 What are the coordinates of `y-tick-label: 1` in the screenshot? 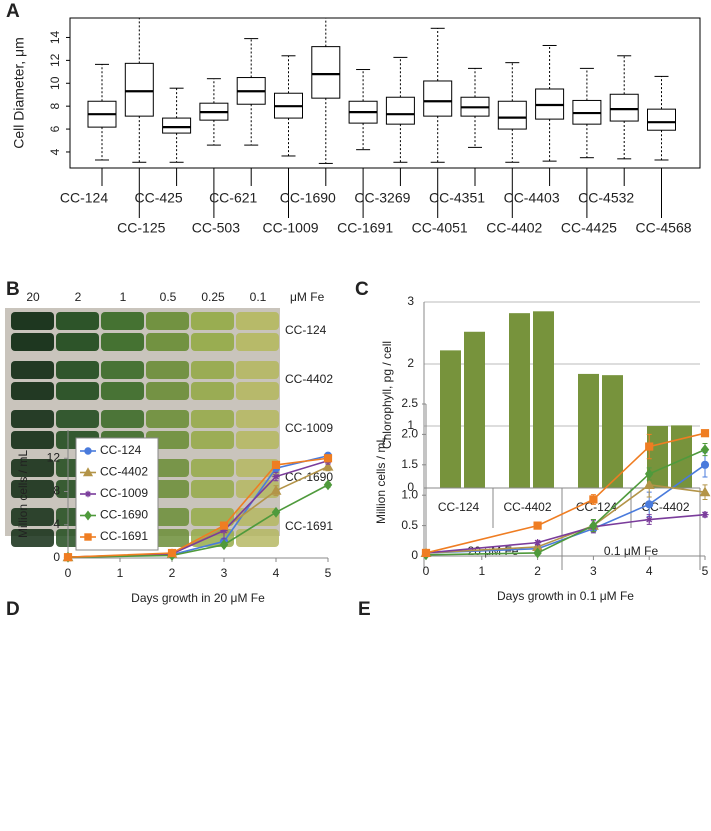 It's located at (410, 425).